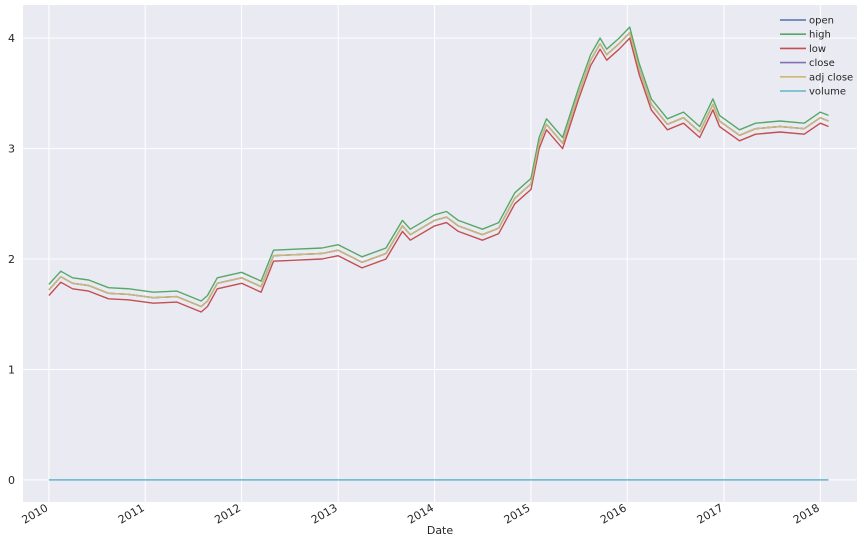  Describe the element at coordinates (817, 49) in the screenshot. I see `legend-label: low` at that location.